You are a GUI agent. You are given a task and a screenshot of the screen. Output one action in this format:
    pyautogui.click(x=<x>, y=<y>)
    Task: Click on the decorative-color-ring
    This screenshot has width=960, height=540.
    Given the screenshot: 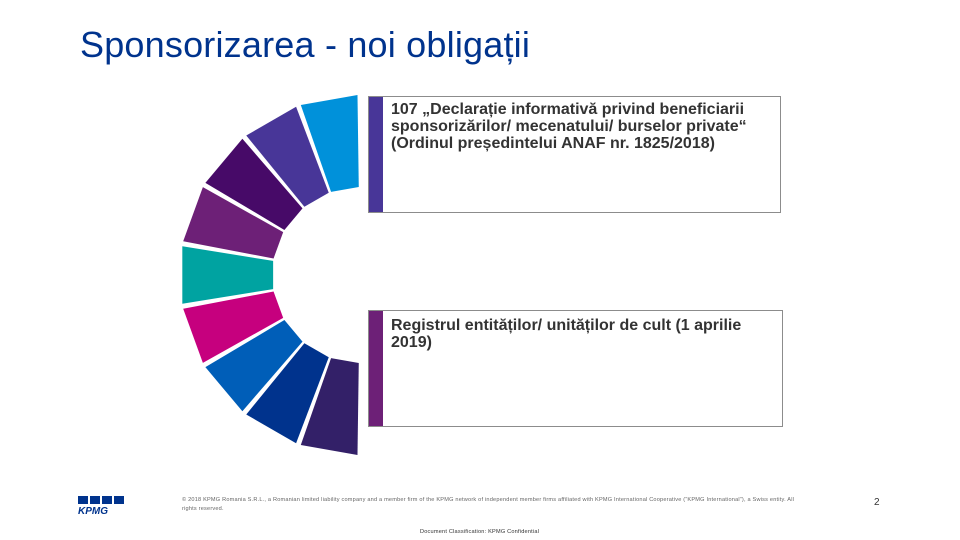 What is the action you would take?
    pyautogui.click(x=270, y=275)
    